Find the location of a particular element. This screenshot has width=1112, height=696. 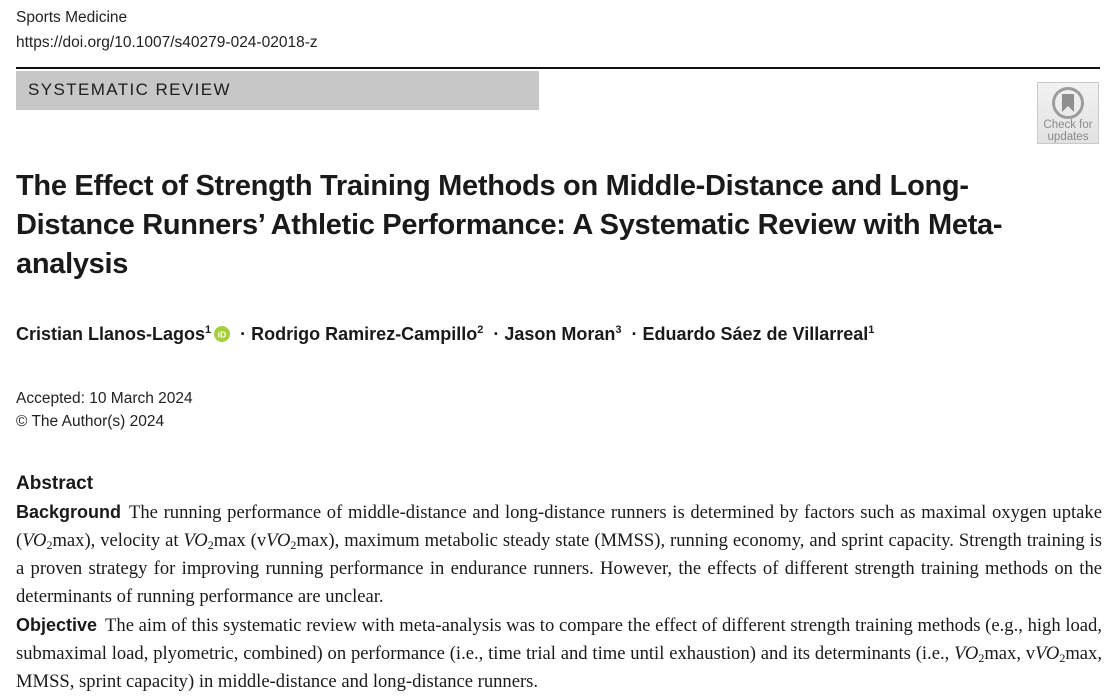

objective-label: Objective is located at coordinates (57, 625).